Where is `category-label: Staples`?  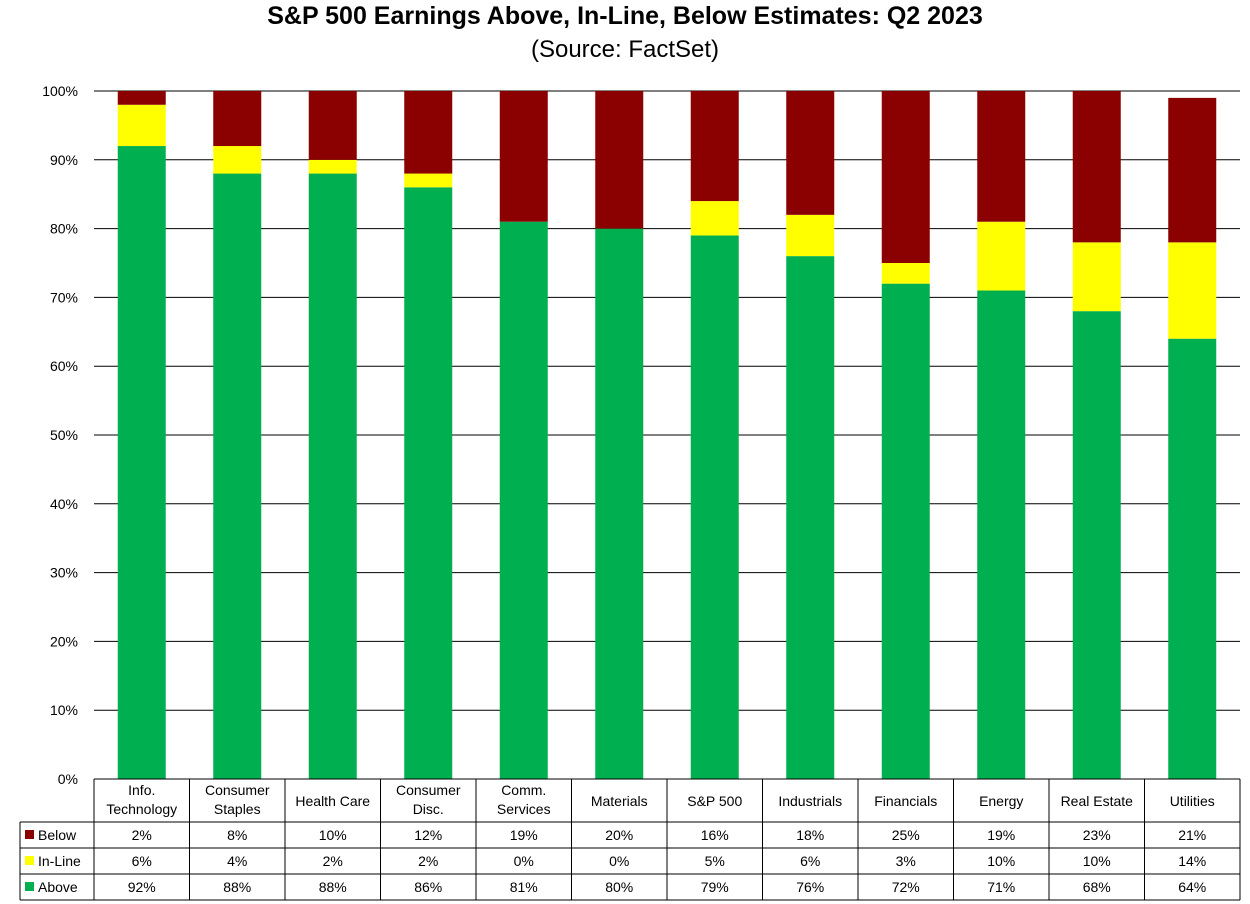
category-label: Staples is located at coordinates (237, 809).